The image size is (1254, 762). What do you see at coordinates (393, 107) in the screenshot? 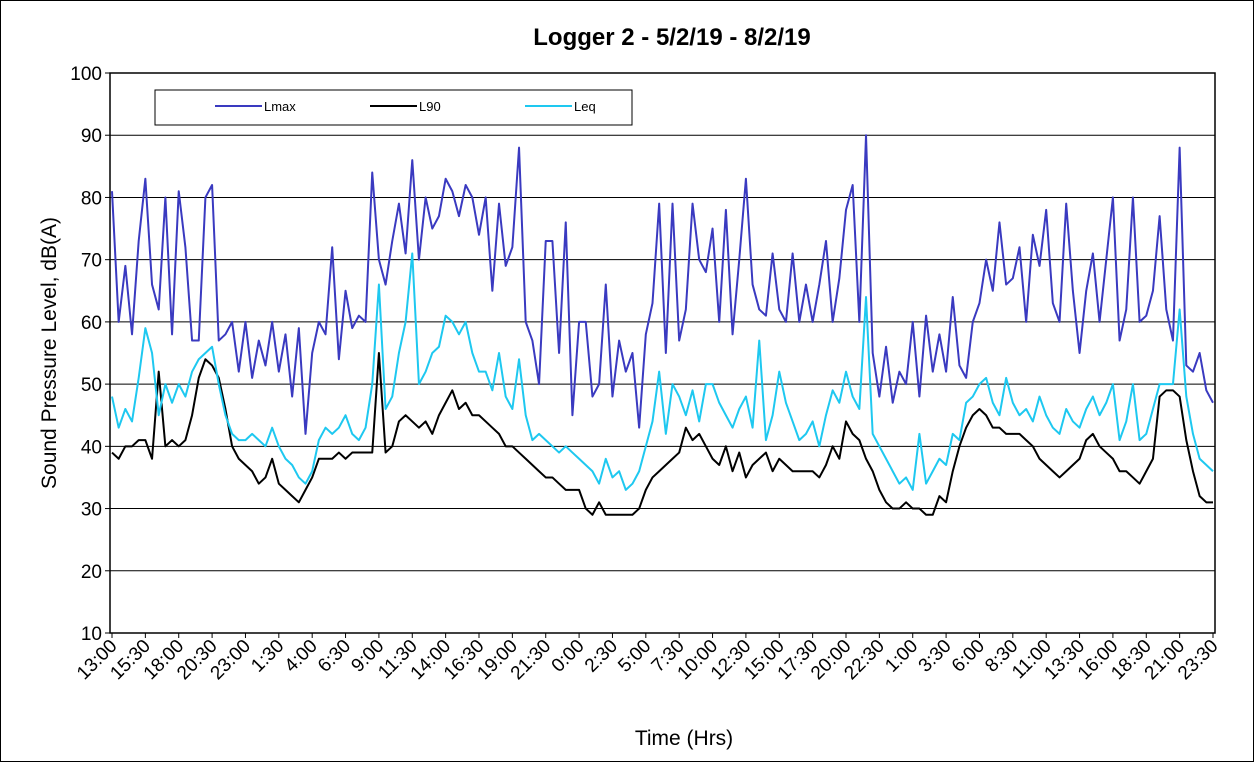
I see `legend-box` at bounding box center [393, 107].